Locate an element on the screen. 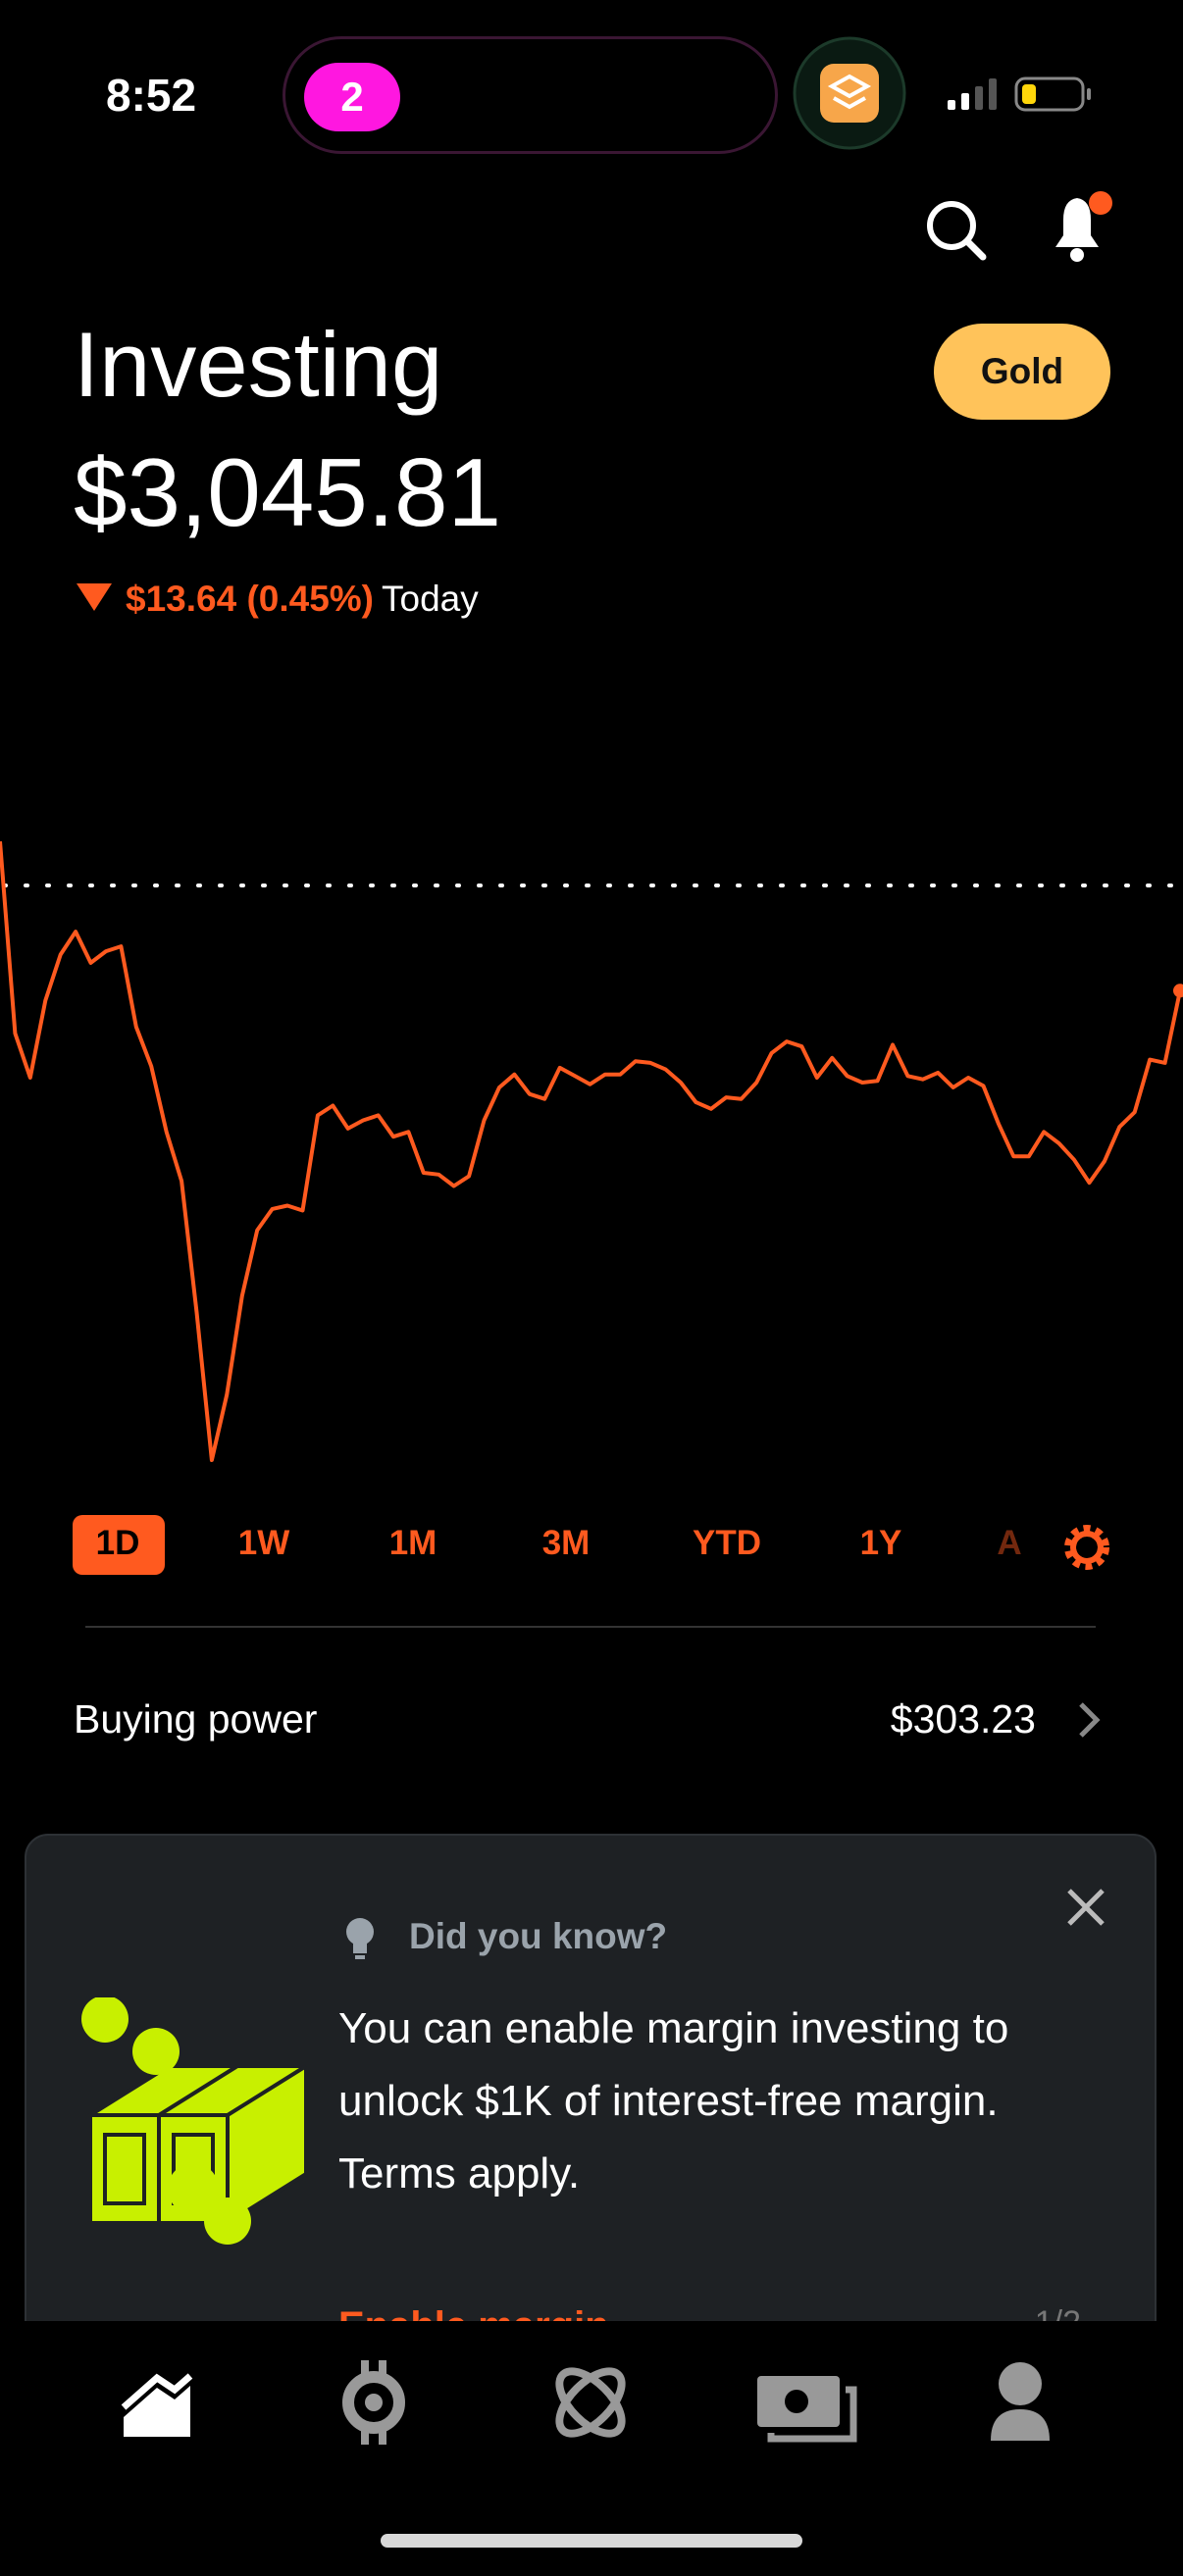 The width and height of the screenshot is (1183, 2576). bulb-icon is located at coordinates (360, 1939).